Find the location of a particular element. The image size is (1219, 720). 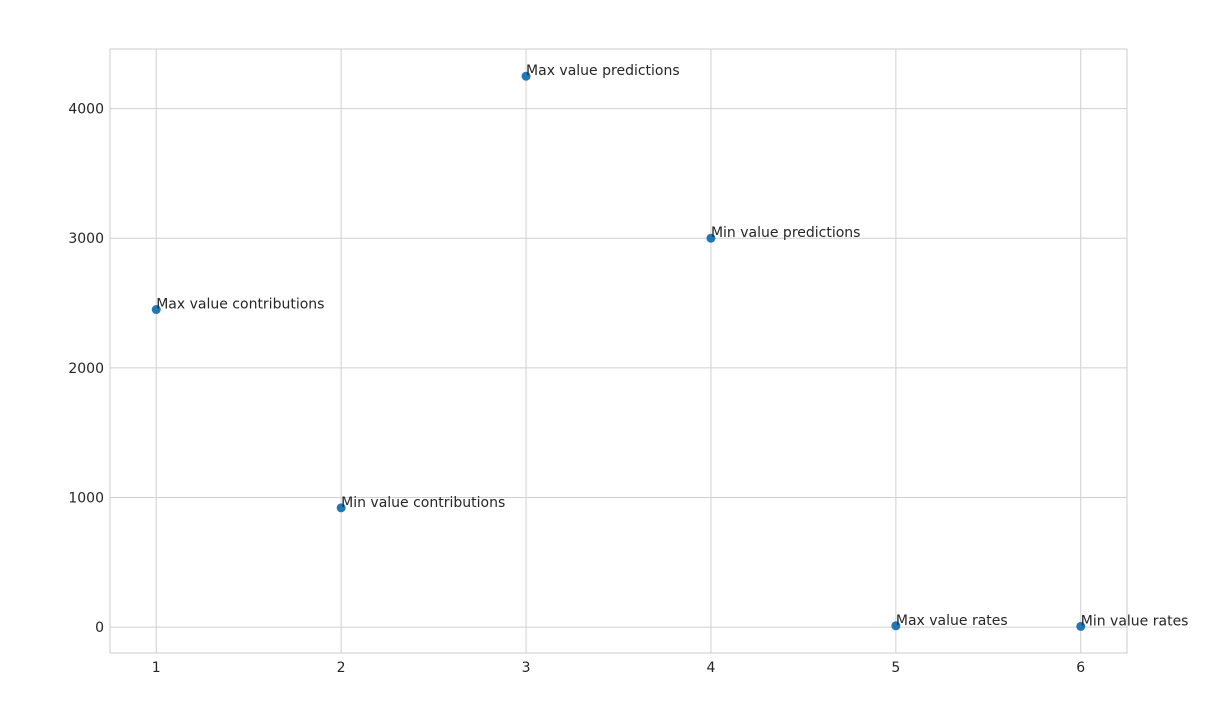

point-label: Min value rates is located at coordinates (1135, 621).